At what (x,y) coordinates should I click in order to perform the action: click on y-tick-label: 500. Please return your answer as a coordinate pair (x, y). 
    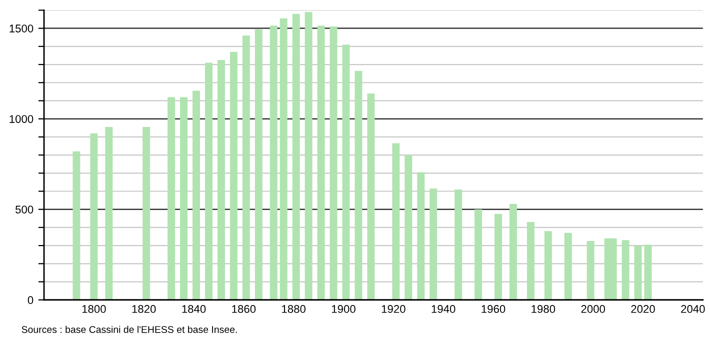
    Looking at the image, I should click on (25, 210).